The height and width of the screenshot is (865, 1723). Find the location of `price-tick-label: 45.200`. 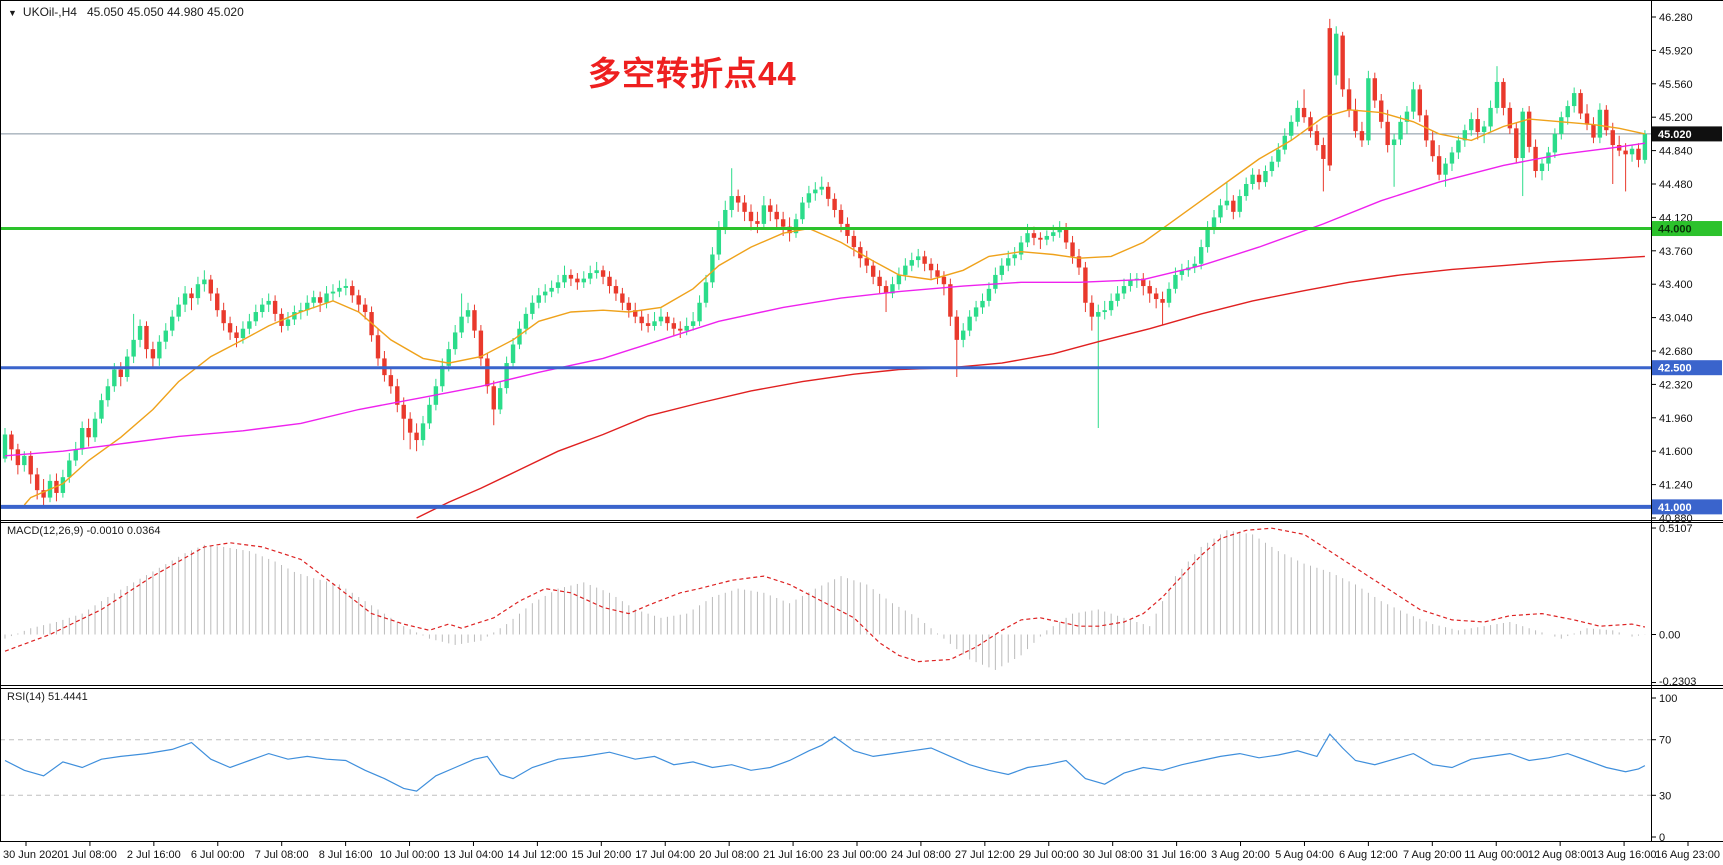

price-tick-label: 45.200 is located at coordinates (1676, 118).